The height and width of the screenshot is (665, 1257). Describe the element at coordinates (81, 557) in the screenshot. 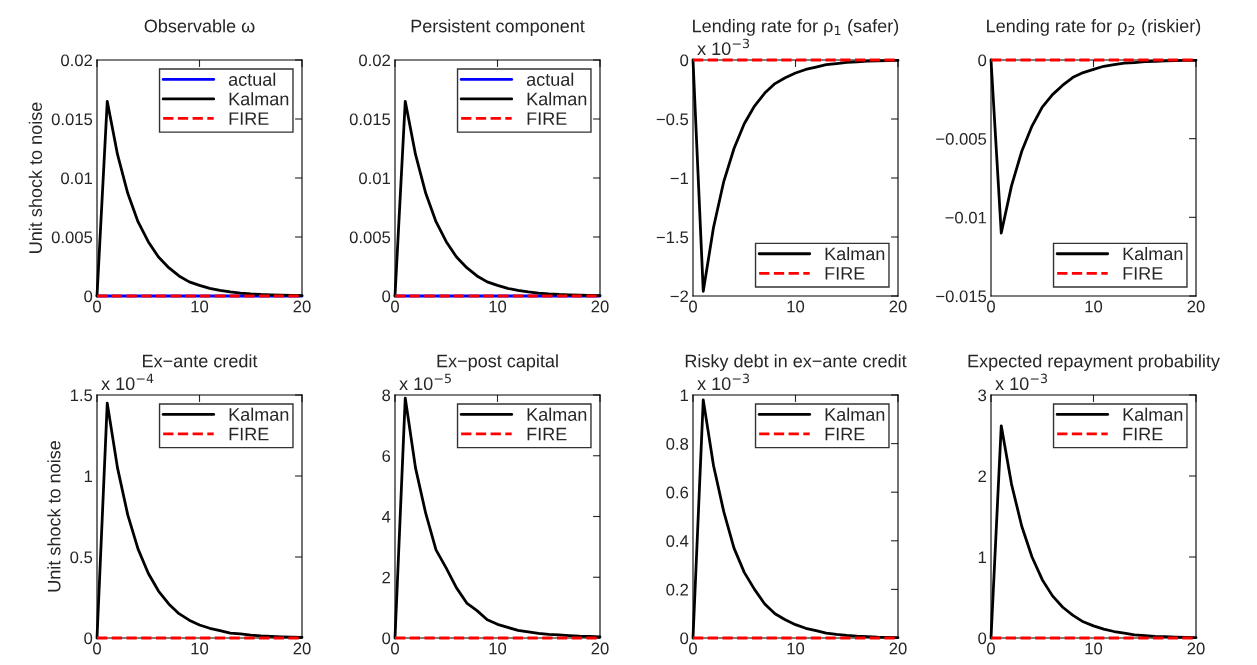

I see `y-tick-label: 0.5` at that location.